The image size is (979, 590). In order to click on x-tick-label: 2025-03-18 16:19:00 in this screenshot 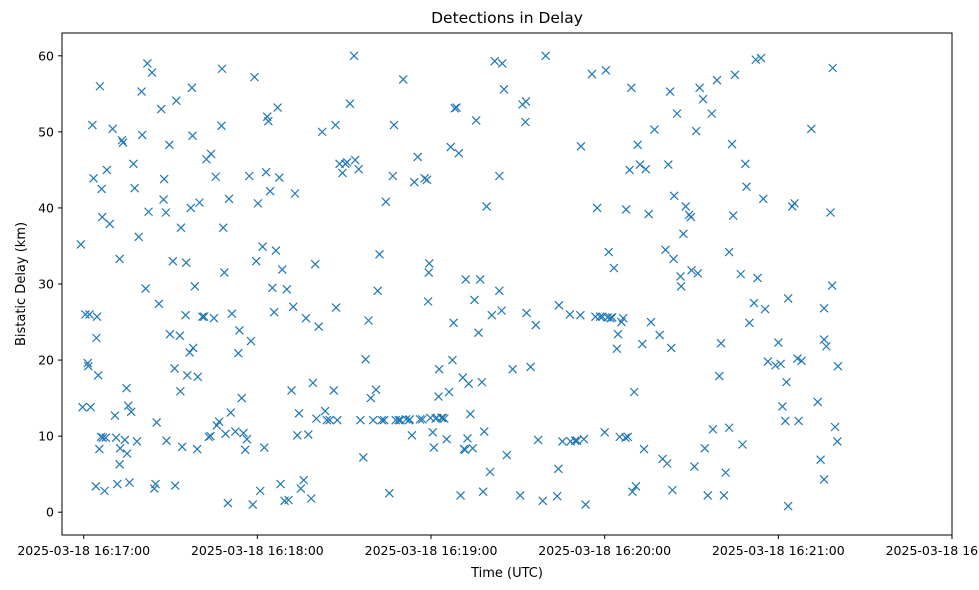, I will do `click(431, 550)`.